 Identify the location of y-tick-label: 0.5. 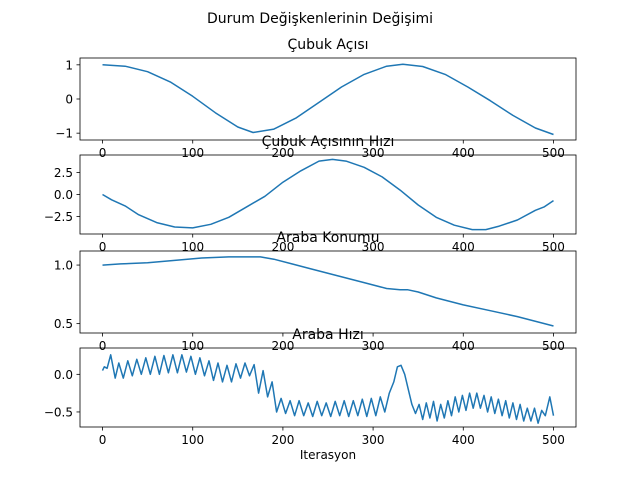
(63, 324).